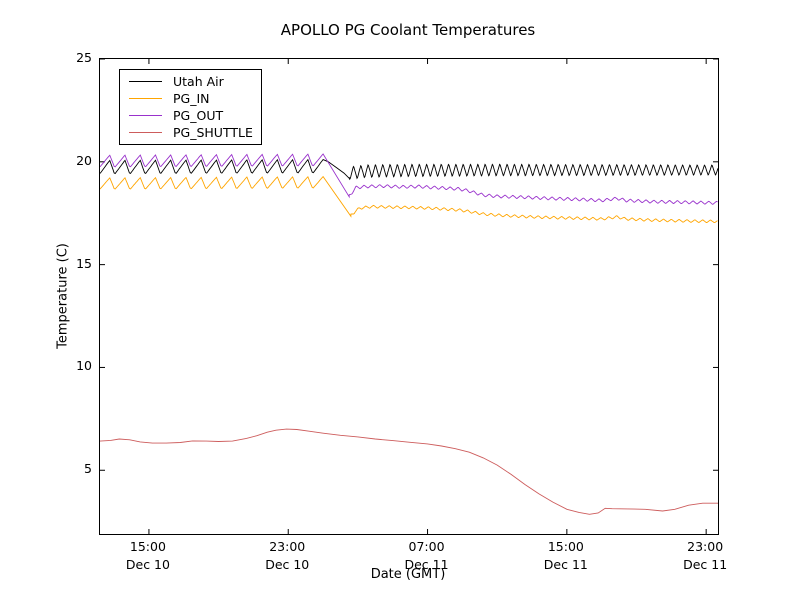 The height and width of the screenshot is (600, 800). What do you see at coordinates (88, 469) in the screenshot?
I see `y-tick-label: 5` at bounding box center [88, 469].